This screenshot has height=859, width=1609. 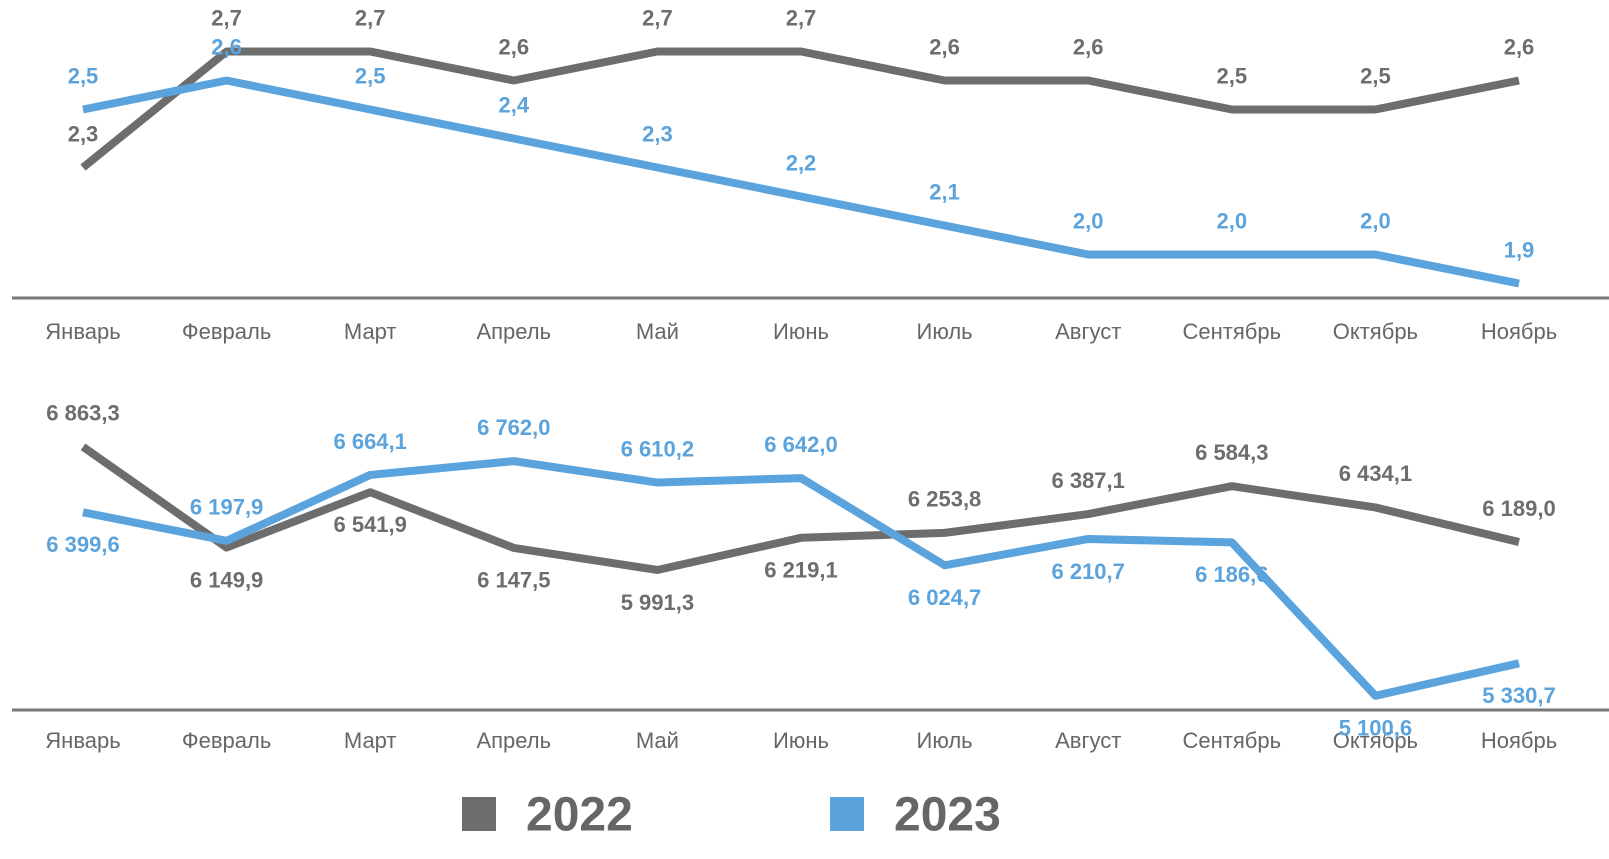 I want to click on data-label: 6 253,8, so click(x=944, y=499).